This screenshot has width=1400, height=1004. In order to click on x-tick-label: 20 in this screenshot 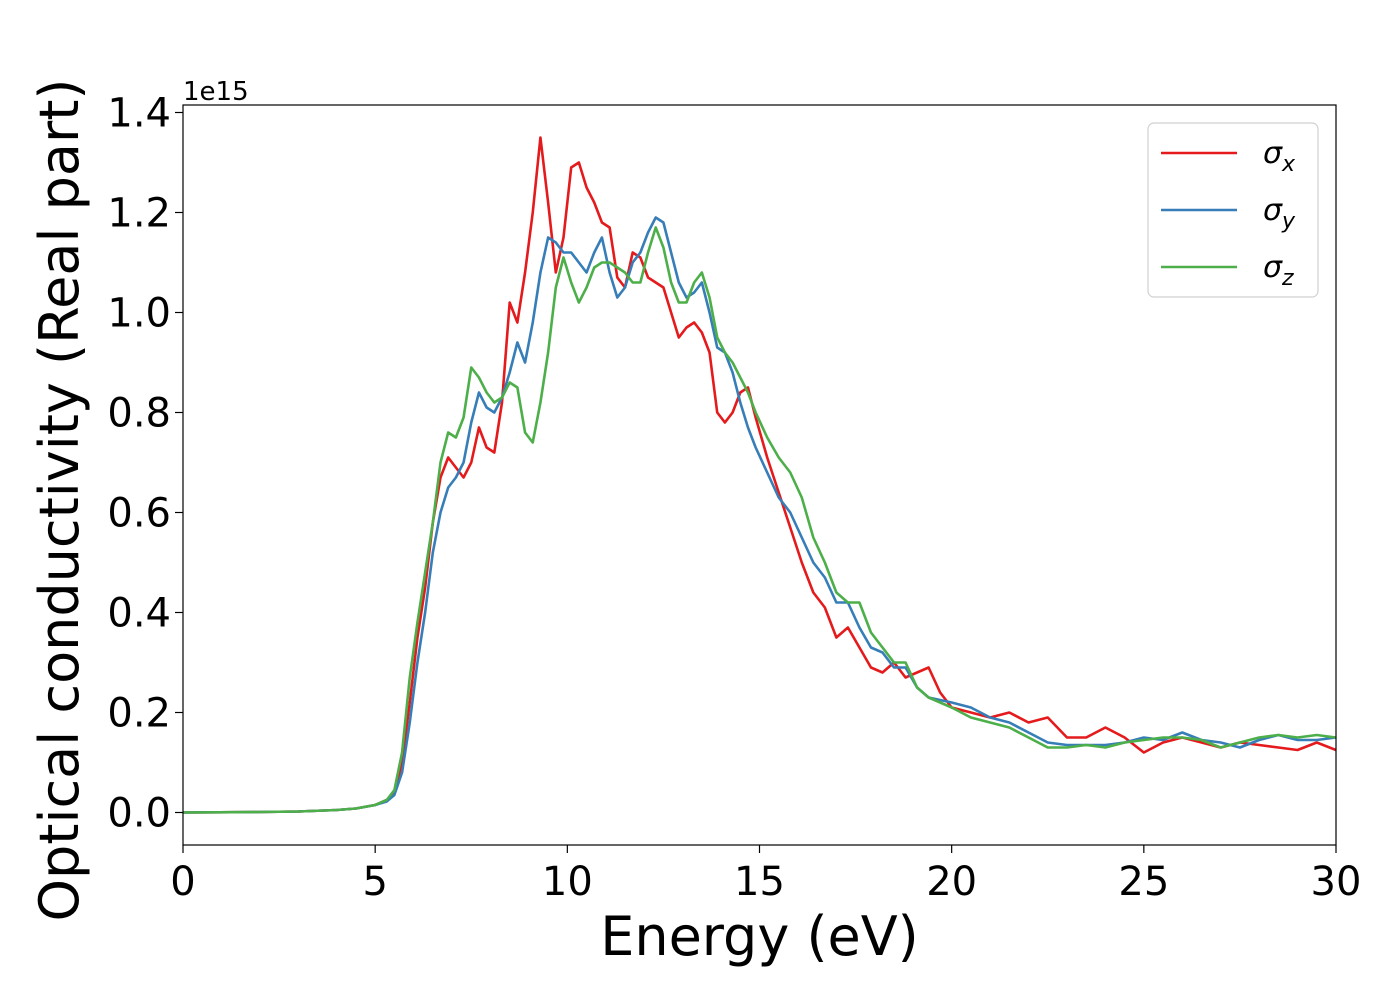, I will do `click(951, 882)`.